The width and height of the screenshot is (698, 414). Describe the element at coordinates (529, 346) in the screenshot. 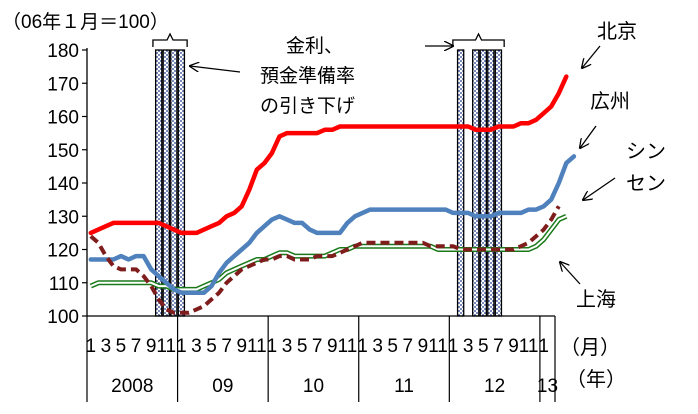

I see `x-tick-label-30: 11` at that location.